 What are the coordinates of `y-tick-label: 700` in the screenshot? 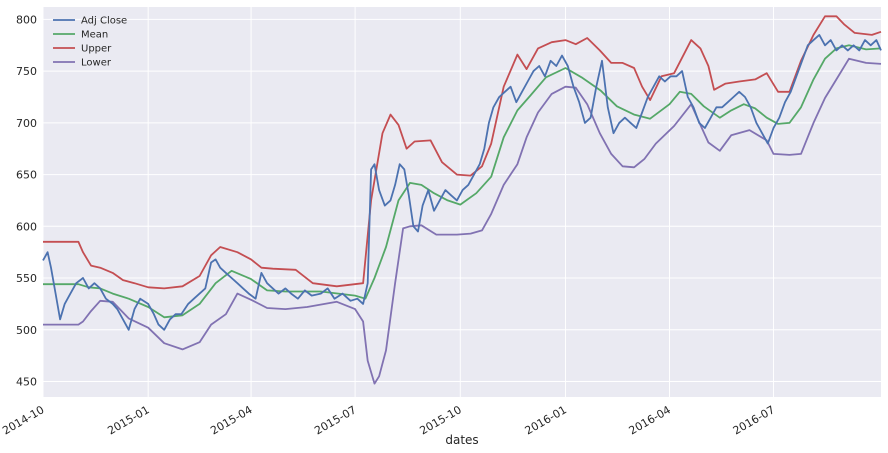 It's located at (26, 123).